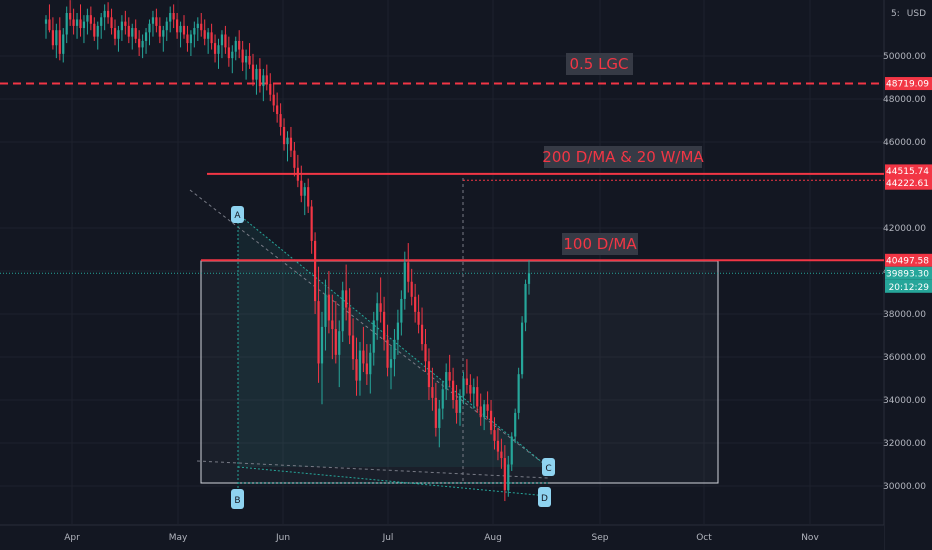  What do you see at coordinates (623, 157) in the screenshot?
I see `annotation-ma200: 200 D/MA & 20 W/MA` at bounding box center [623, 157].